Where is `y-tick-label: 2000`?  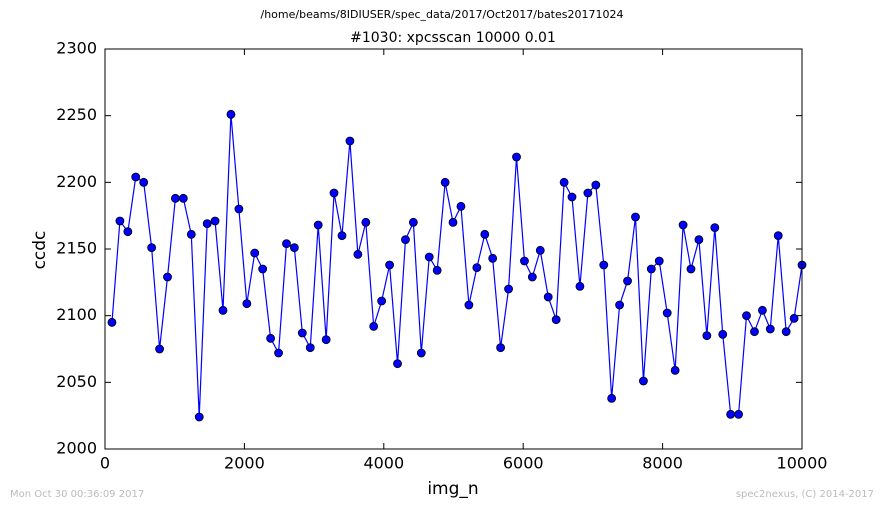 y-tick-label: 2000 is located at coordinates (76, 448).